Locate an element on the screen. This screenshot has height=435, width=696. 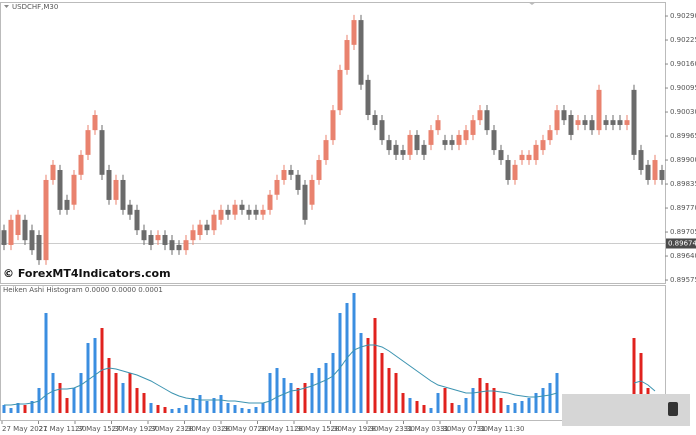
current-price-box is located at coordinates (681, 243).